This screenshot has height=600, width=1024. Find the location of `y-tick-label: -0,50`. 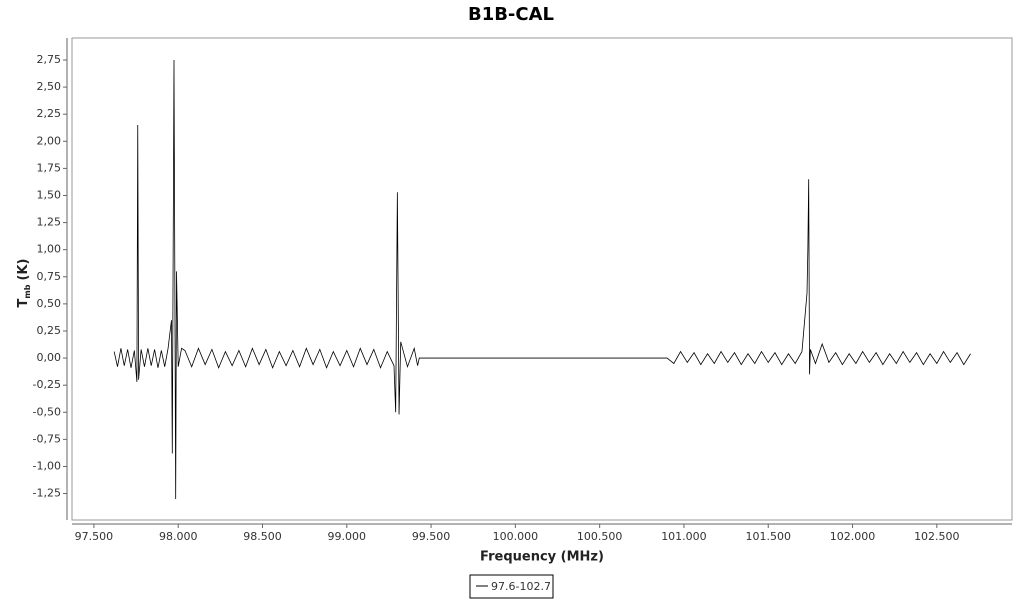

y-tick-label: -0,50 is located at coordinates (47, 411).